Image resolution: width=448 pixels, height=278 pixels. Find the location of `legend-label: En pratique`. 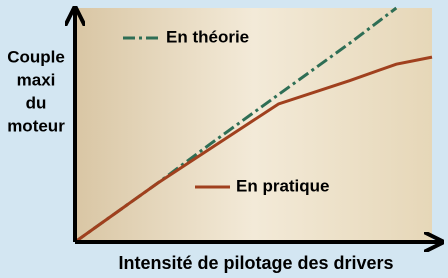

legend-label: En pratique is located at coordinates (283, 185).